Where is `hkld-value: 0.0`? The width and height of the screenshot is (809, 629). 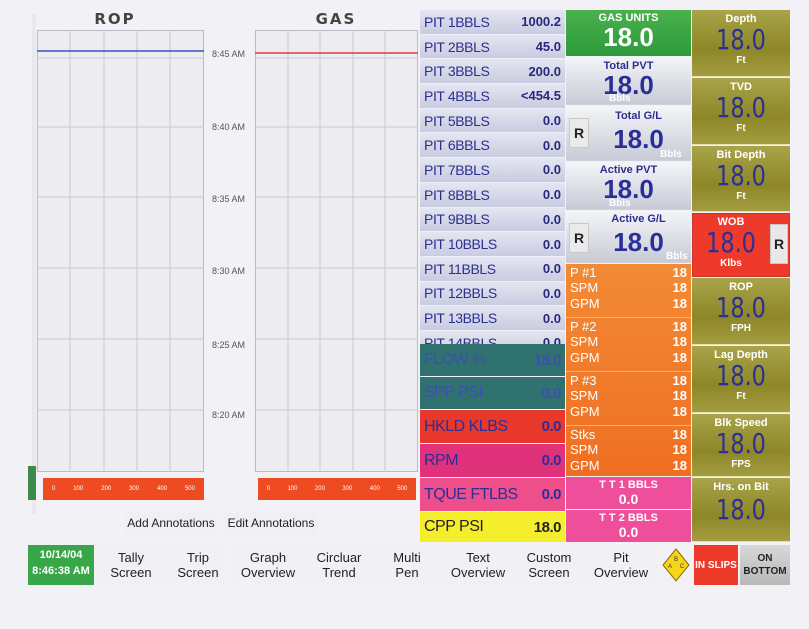 hkld-value: 0.0 is located at coordinates (551, 426).